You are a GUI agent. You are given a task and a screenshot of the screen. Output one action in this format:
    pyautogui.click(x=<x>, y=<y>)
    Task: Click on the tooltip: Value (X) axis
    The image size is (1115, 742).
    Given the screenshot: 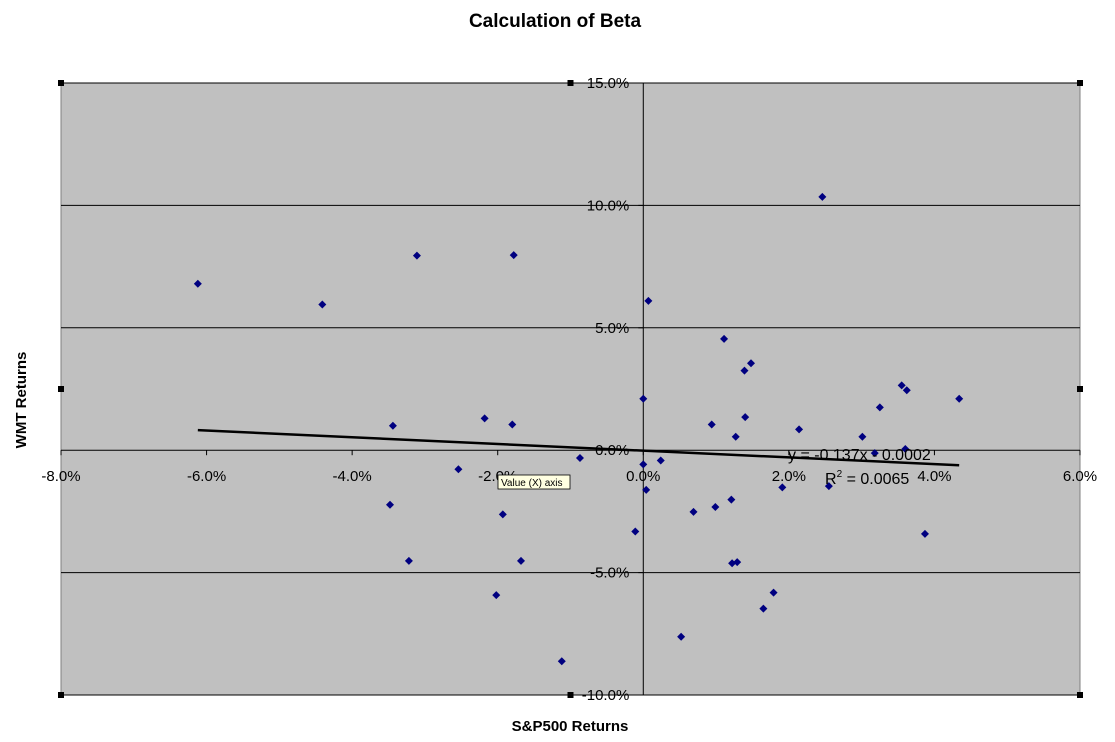 What is the action you would take?
    pyautogui.click(x=534, y=482)
    